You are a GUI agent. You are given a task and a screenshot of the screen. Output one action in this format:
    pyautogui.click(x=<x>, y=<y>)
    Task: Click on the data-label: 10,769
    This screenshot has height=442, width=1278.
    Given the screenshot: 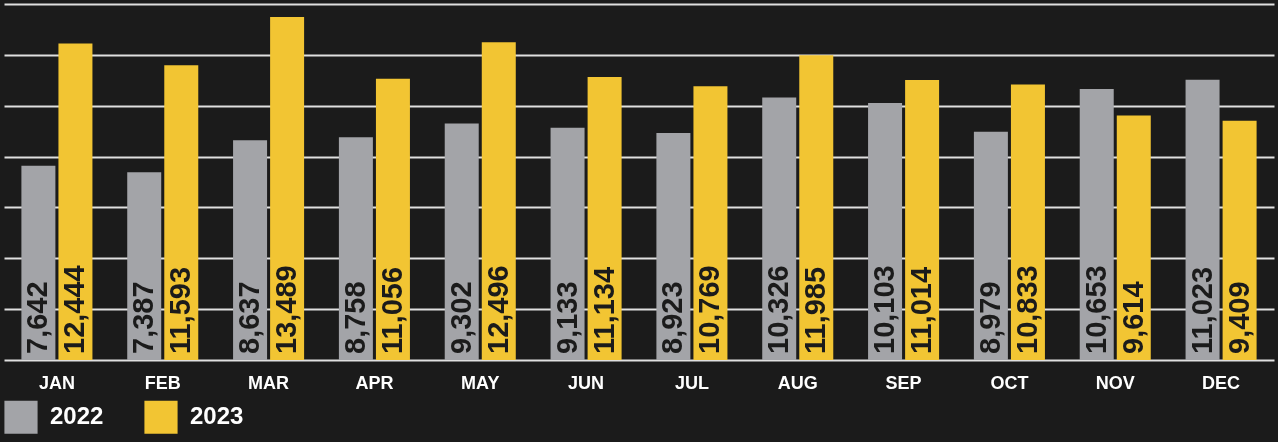 What is the action you would take?
    pyautogui.click(x=709, y=309)
    